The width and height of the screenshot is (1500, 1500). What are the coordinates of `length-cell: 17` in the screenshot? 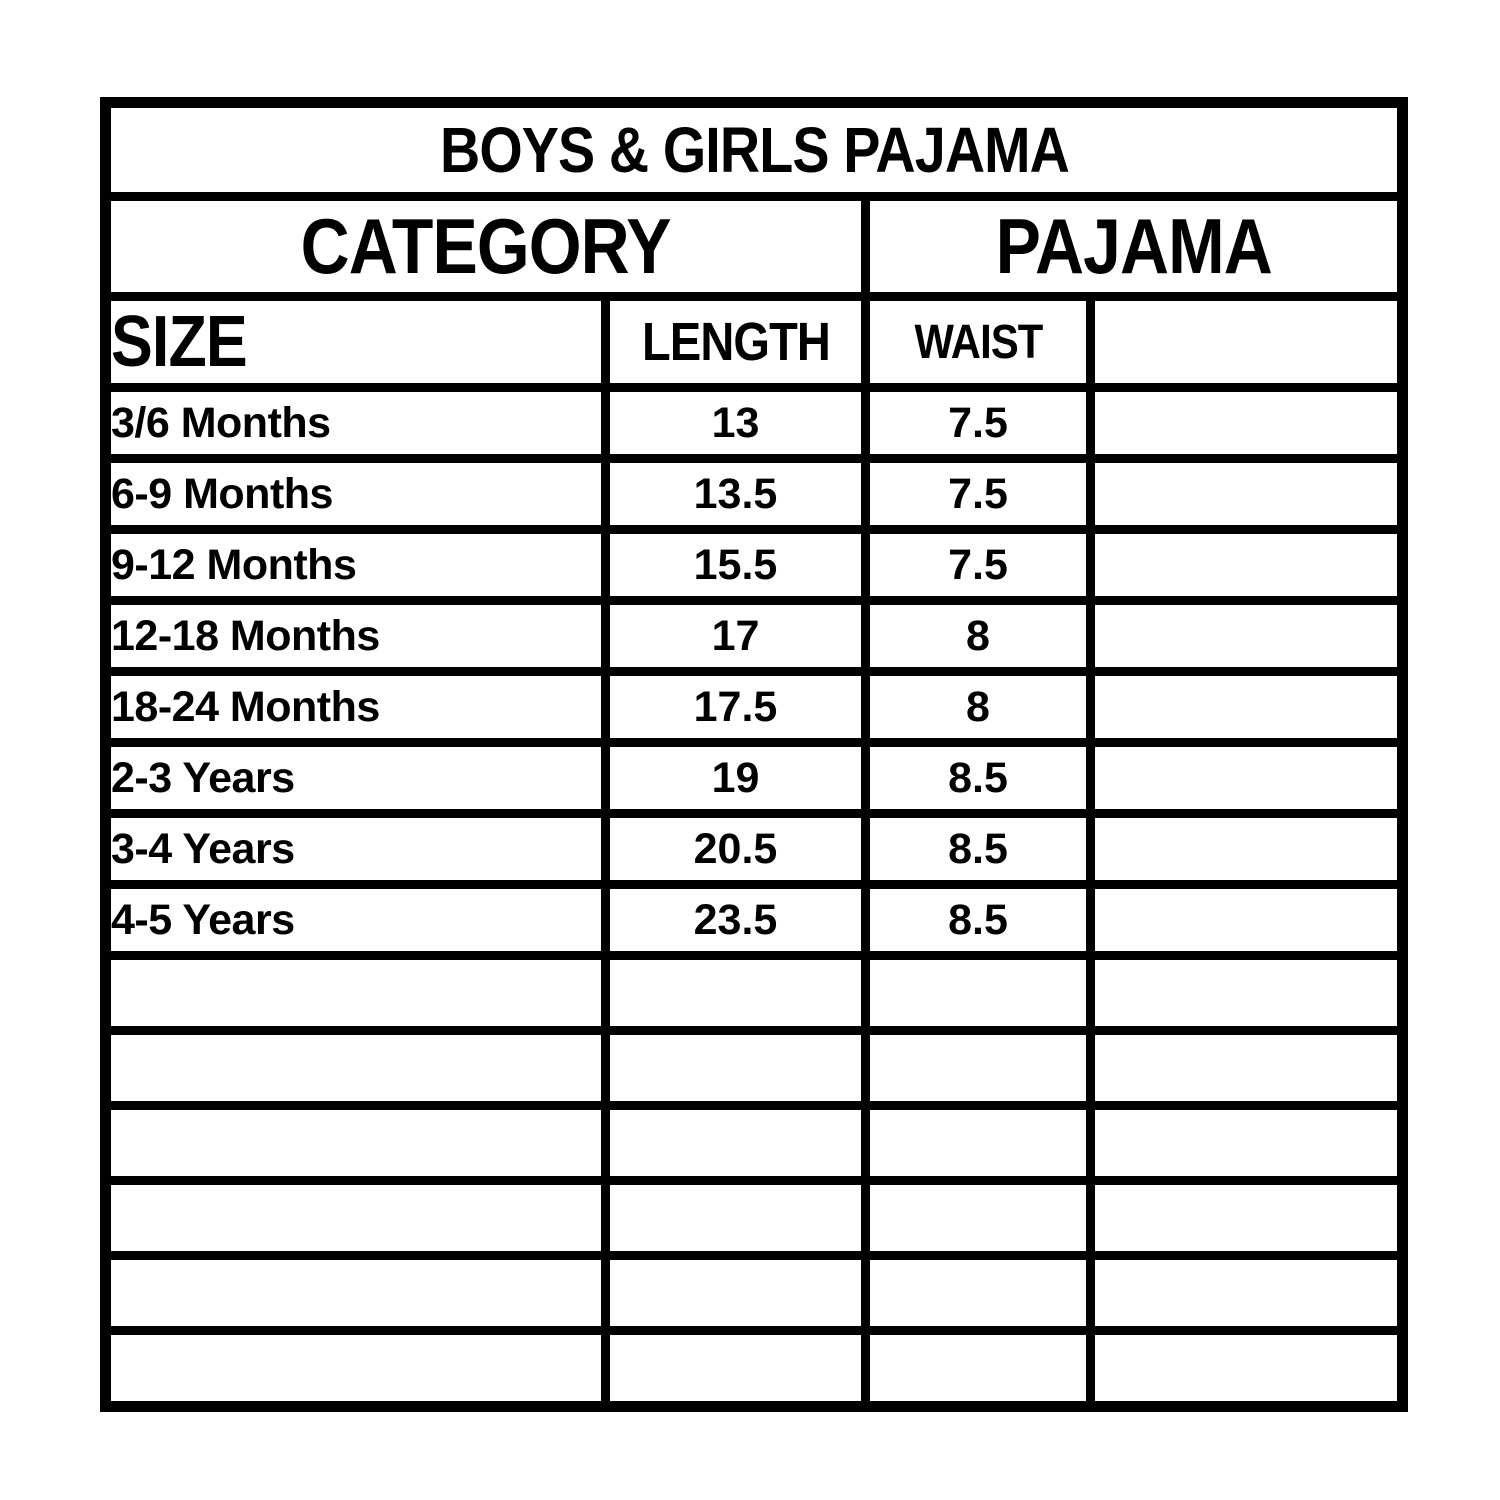 It's located at (735, 636).